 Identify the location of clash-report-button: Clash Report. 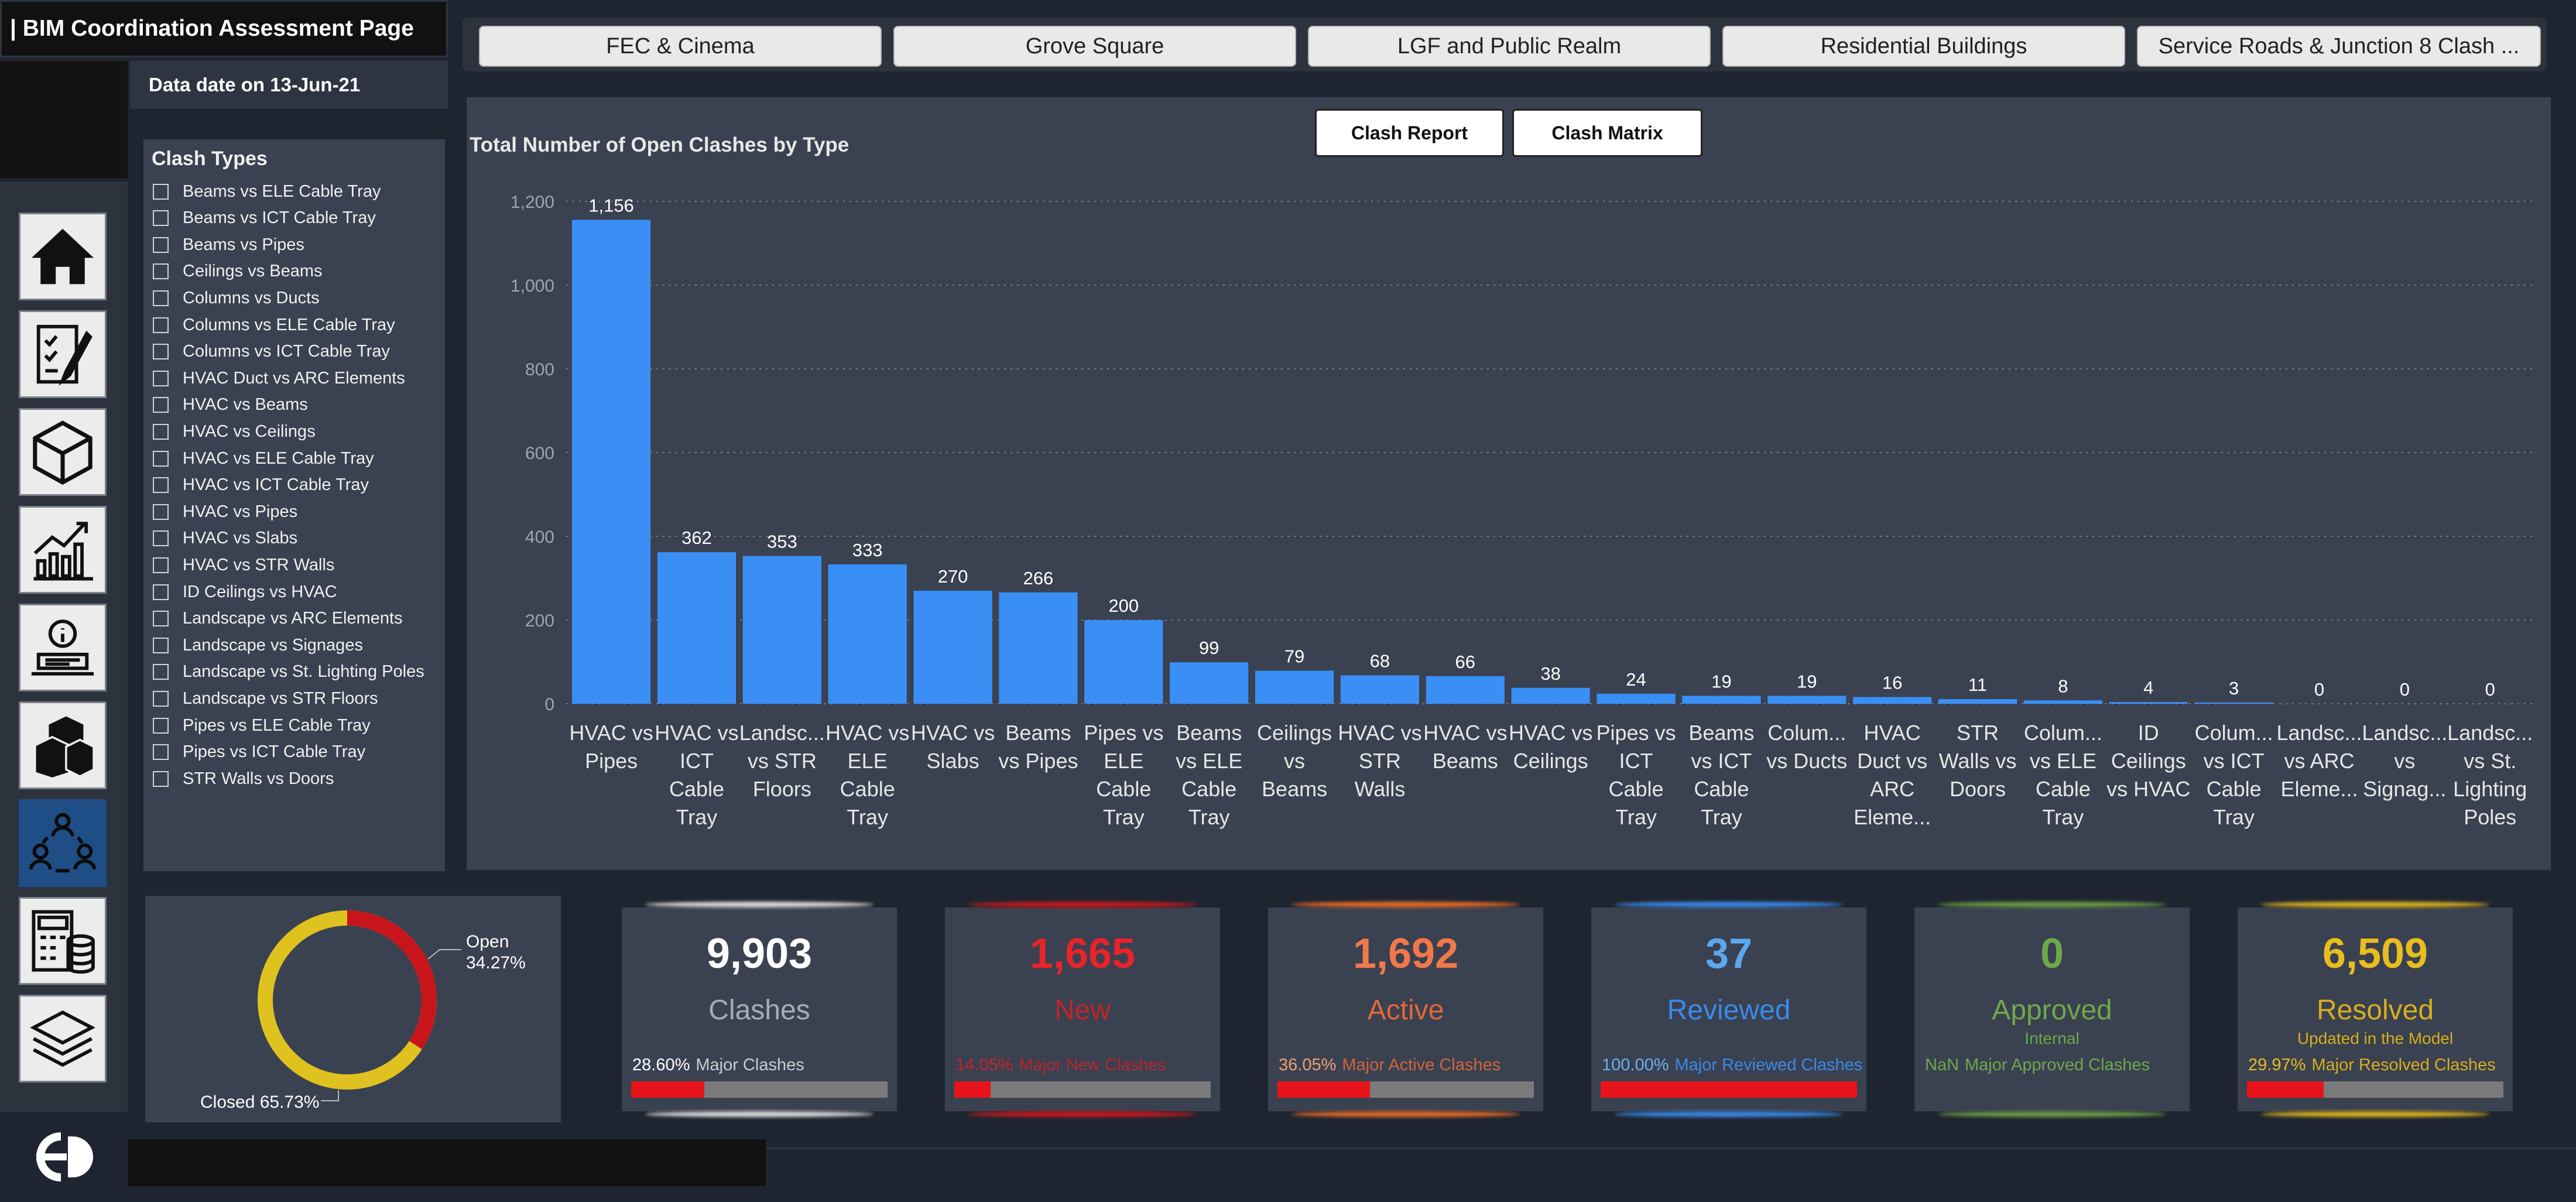
(1409, 133).